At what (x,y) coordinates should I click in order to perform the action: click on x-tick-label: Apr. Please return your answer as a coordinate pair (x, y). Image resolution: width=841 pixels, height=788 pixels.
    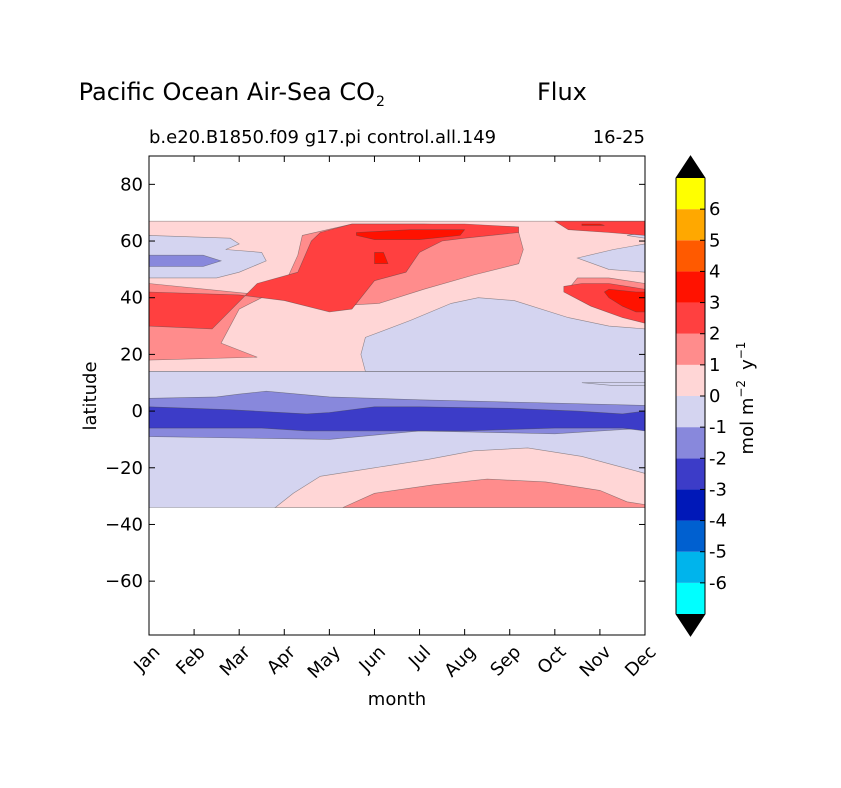
    Looking at the image, I should click on (281, 659).